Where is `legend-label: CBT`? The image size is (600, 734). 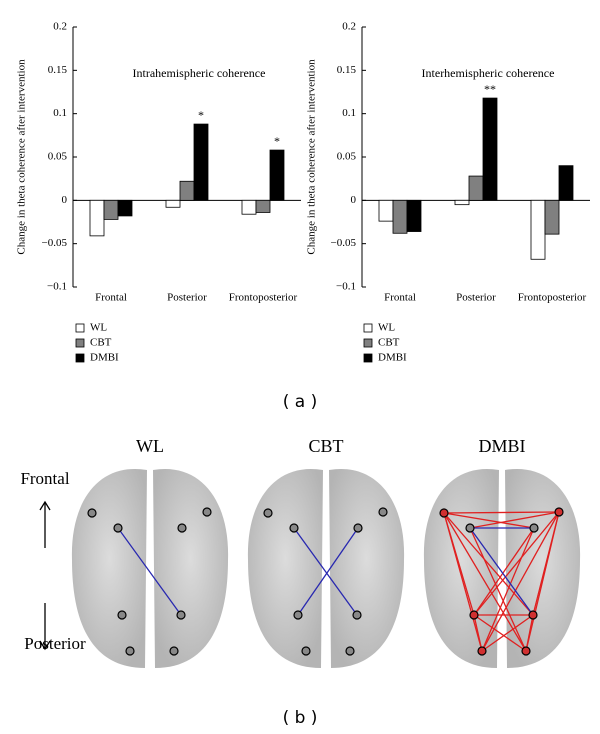
legend-label: CBT is located at coordinates (389, 343).